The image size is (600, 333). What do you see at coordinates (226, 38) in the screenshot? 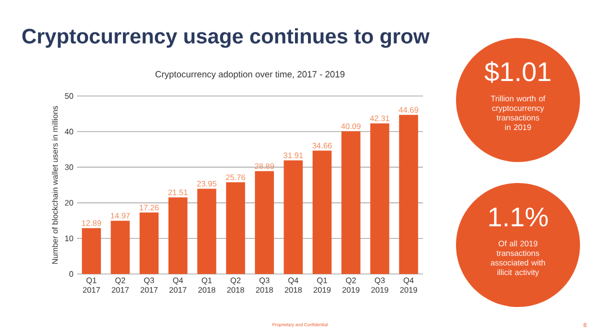
I see `chart-title: Cryptocurrency usage continues to grow` at bounding box center [226, 38].